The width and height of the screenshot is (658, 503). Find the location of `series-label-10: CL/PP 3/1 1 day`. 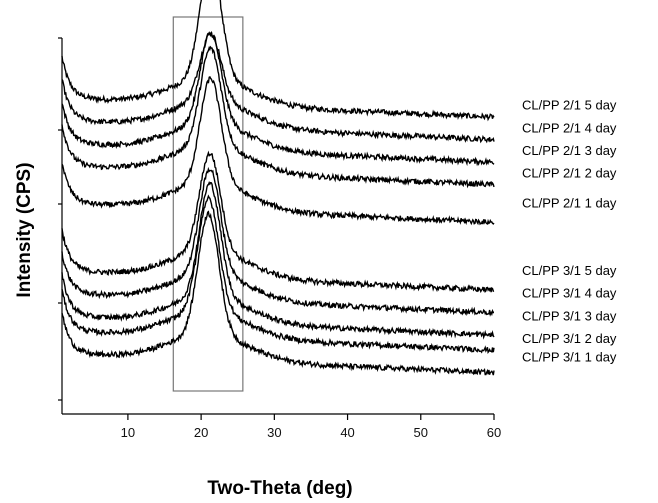

series-label-10: CL/PP 3/1 1 day is located at coordinates (569, 357).